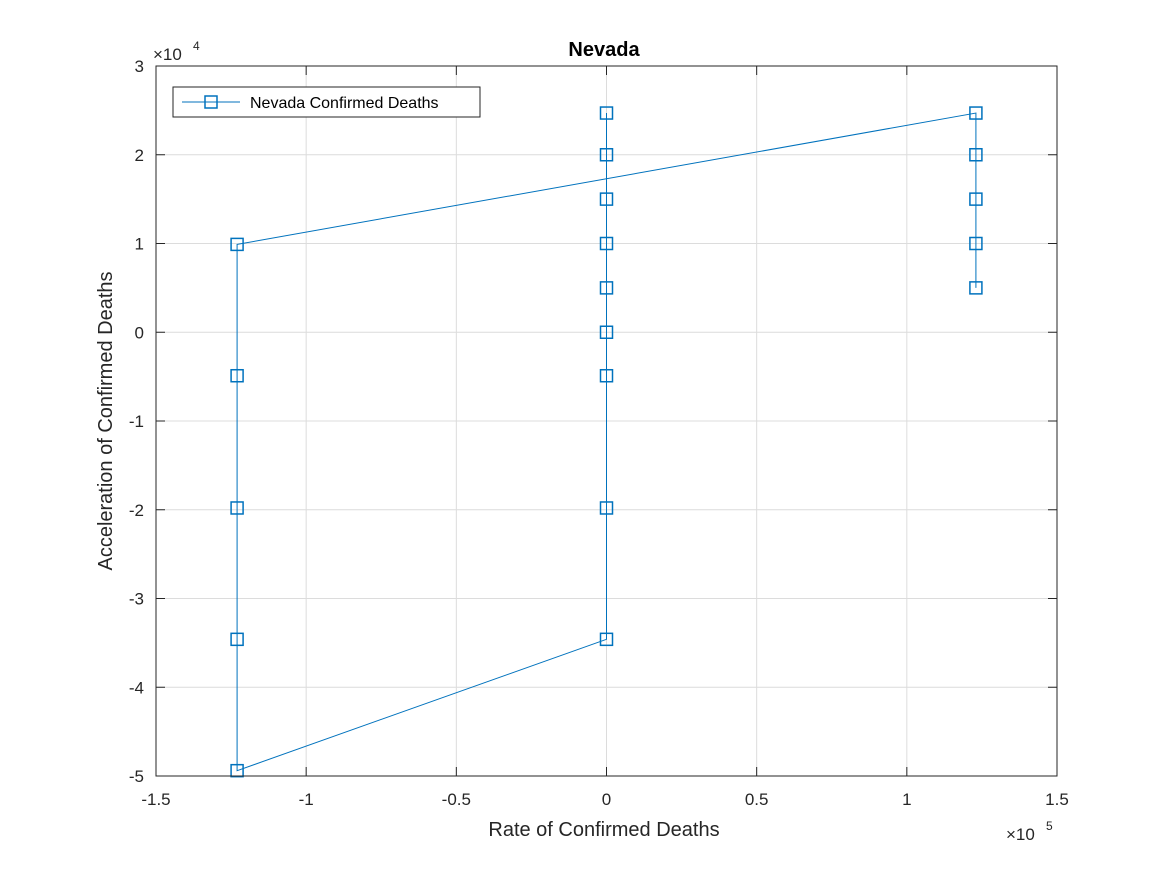  I want to click on x-tick-label: 0.5, so click(757, 799).